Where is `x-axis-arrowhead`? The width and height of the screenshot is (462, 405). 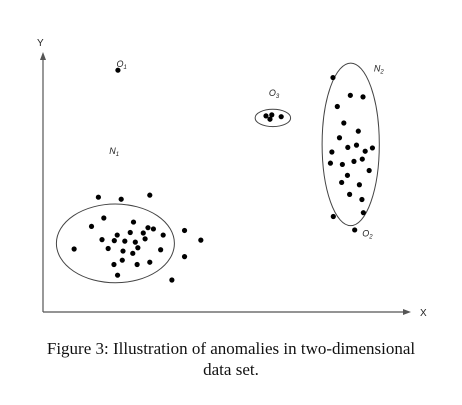 x-axis-arrowhead is located at coordinates (407, 312).